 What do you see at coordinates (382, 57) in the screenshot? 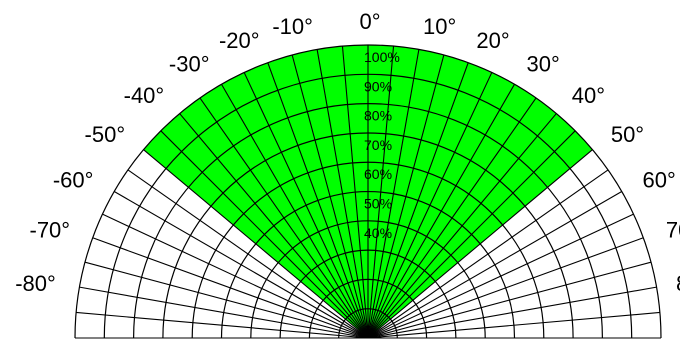
I see `ring-label: 100%` at bounding box center [382, 57].